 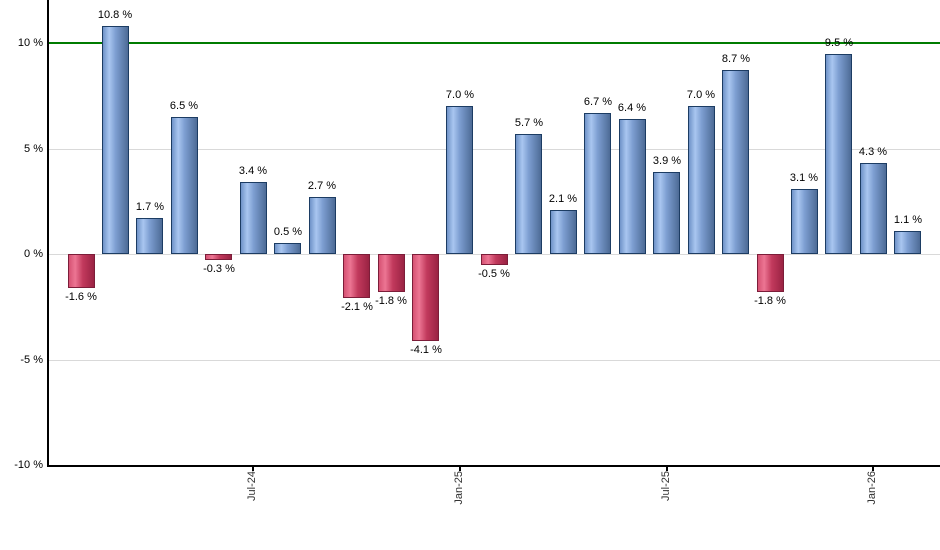 I want to click on y-axis-label: 0 %, so click(x=33, y=254).